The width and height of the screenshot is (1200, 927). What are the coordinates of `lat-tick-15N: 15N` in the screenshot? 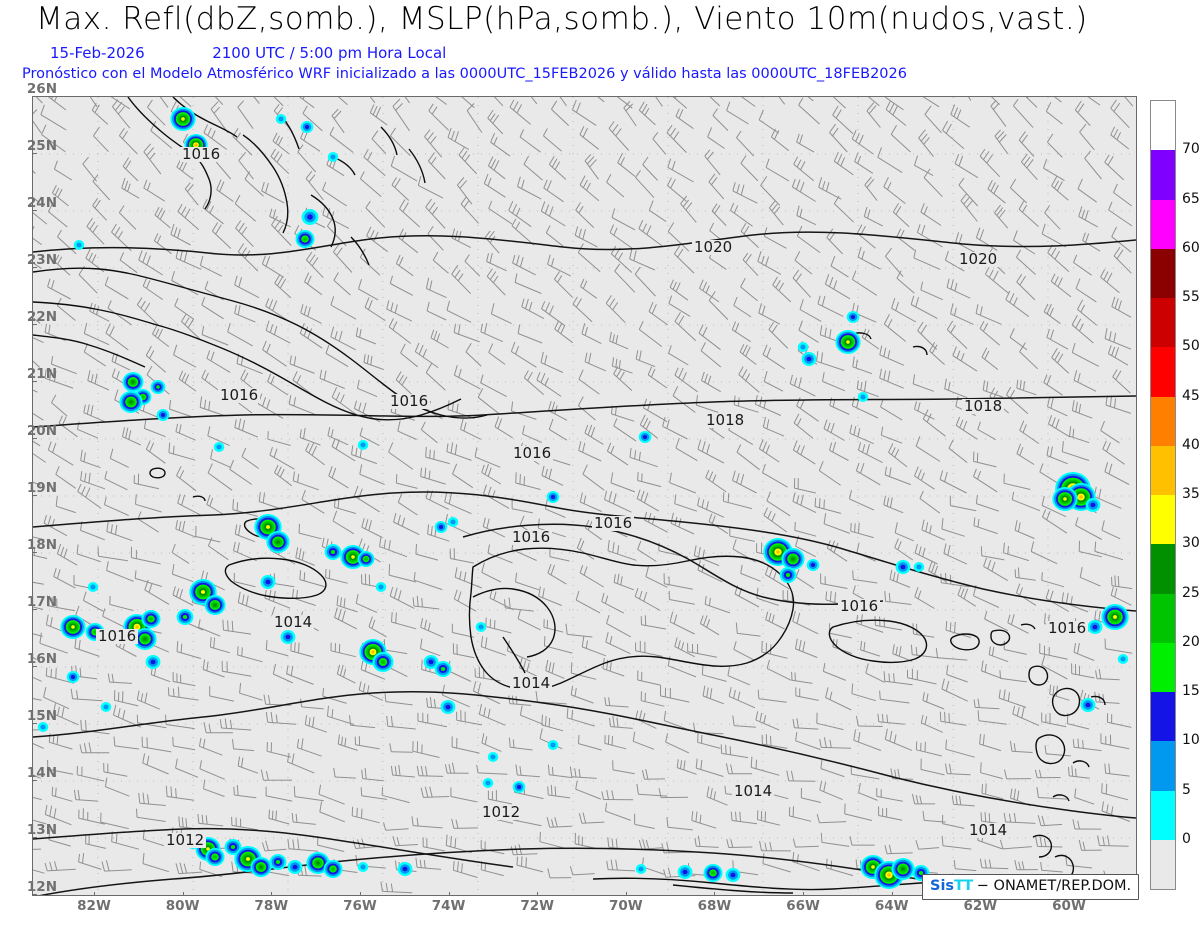 It's located at (41, 716).